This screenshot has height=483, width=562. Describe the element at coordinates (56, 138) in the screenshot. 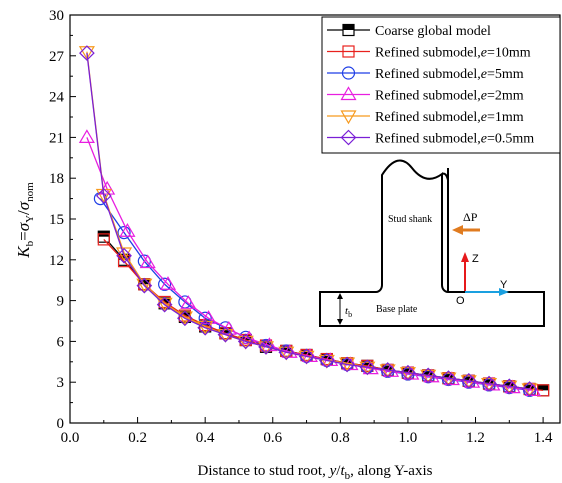

I see `y-tick-label: 21` at that location.